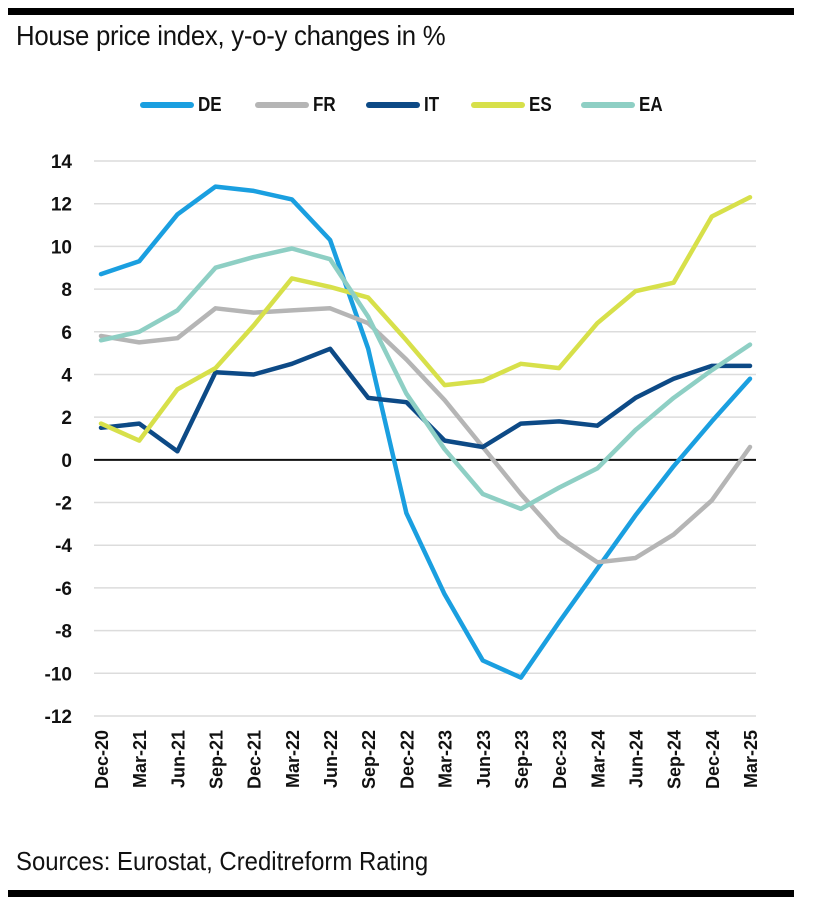  Describe the element at coordinates (636, 759) in the screenshot. I see `x-tick-label: Jun-24` at that location.